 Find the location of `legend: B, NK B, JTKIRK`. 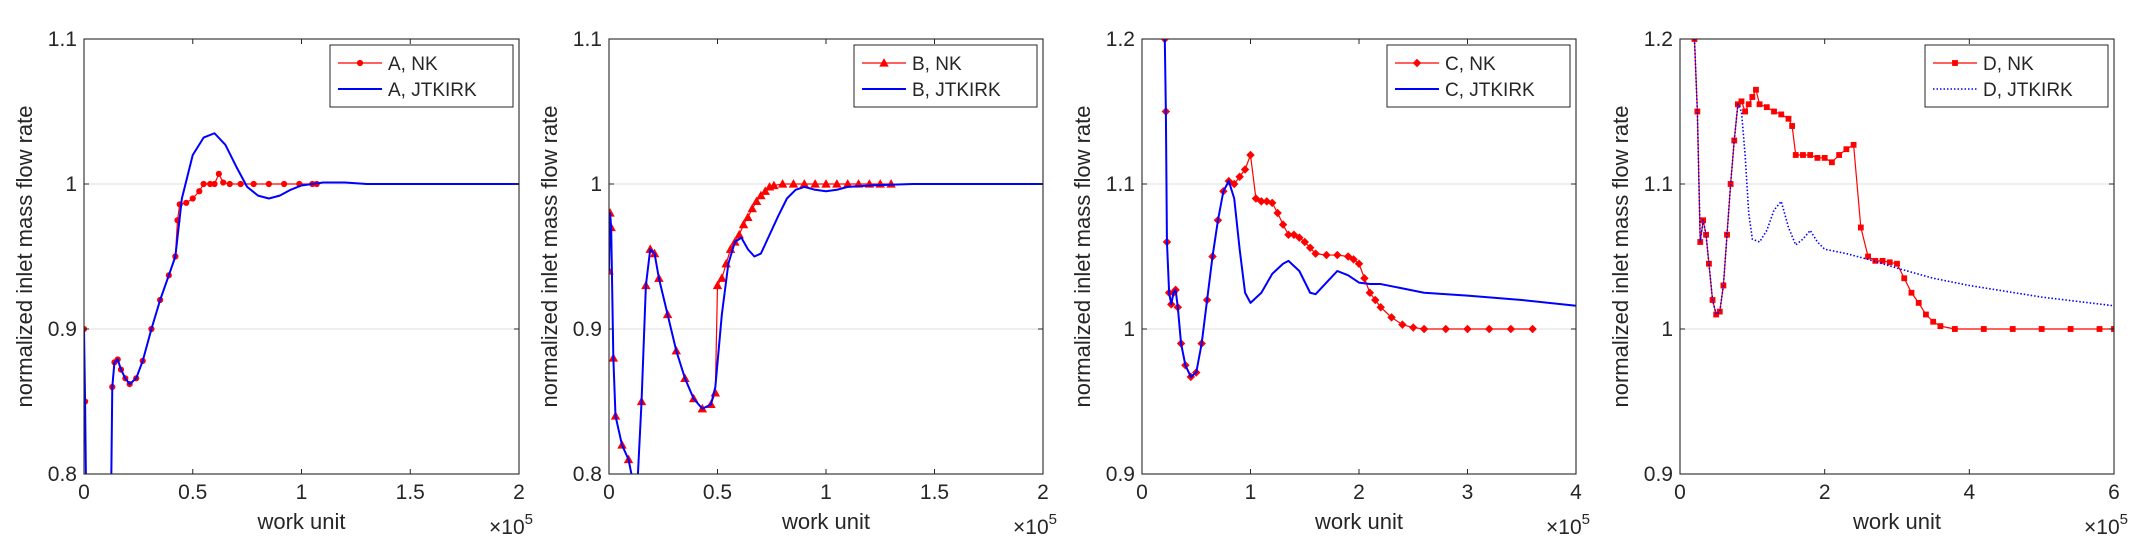

legend: B, NK B, JTKIRK is located at coordinates (945, 76).